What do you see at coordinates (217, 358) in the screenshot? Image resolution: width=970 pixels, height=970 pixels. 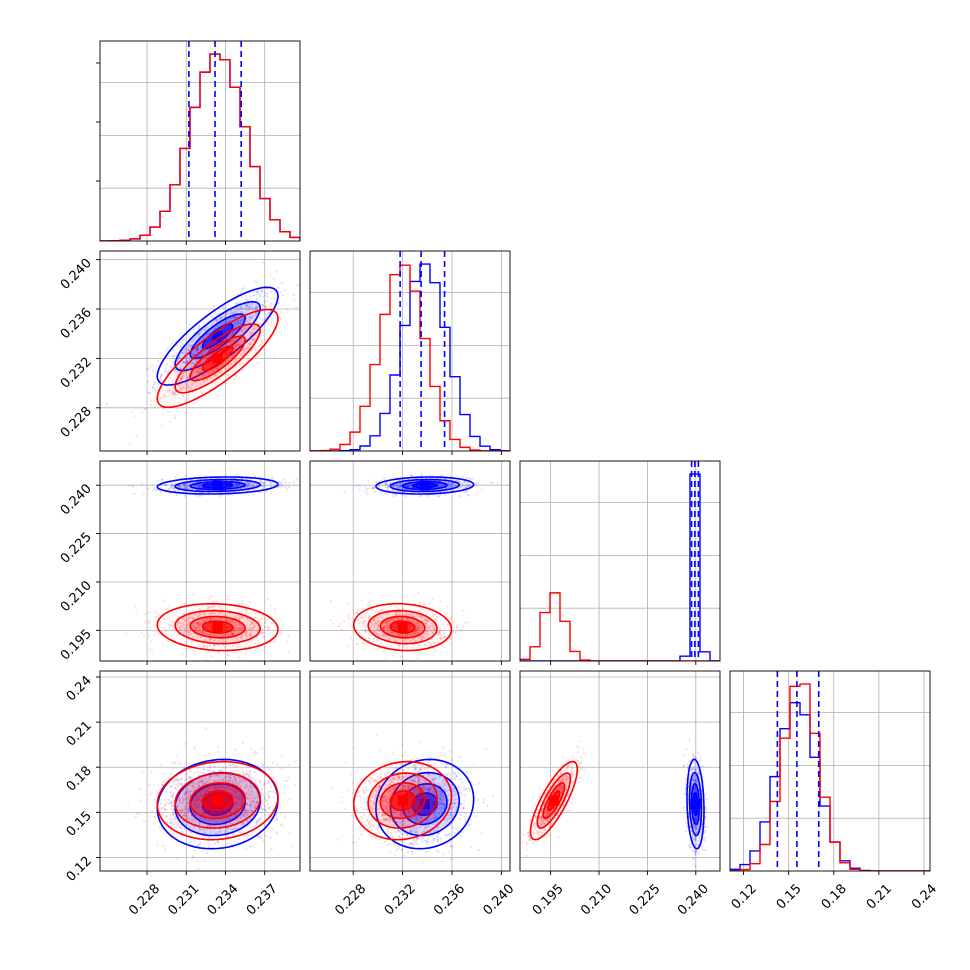 I see `contour-level` at bounding box center [217, 358].